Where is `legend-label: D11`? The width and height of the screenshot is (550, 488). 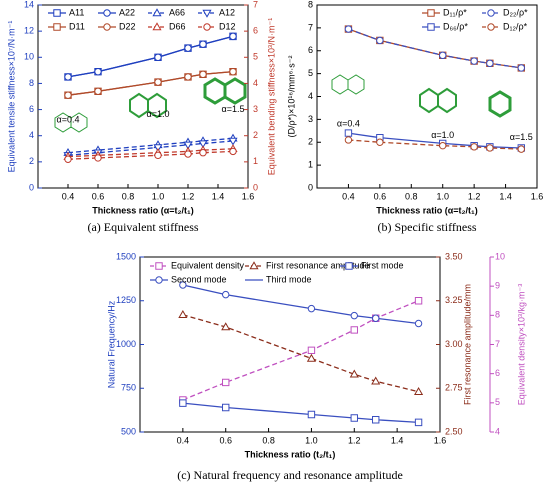 legend-label: D11 is located at coordinates (77, 26).